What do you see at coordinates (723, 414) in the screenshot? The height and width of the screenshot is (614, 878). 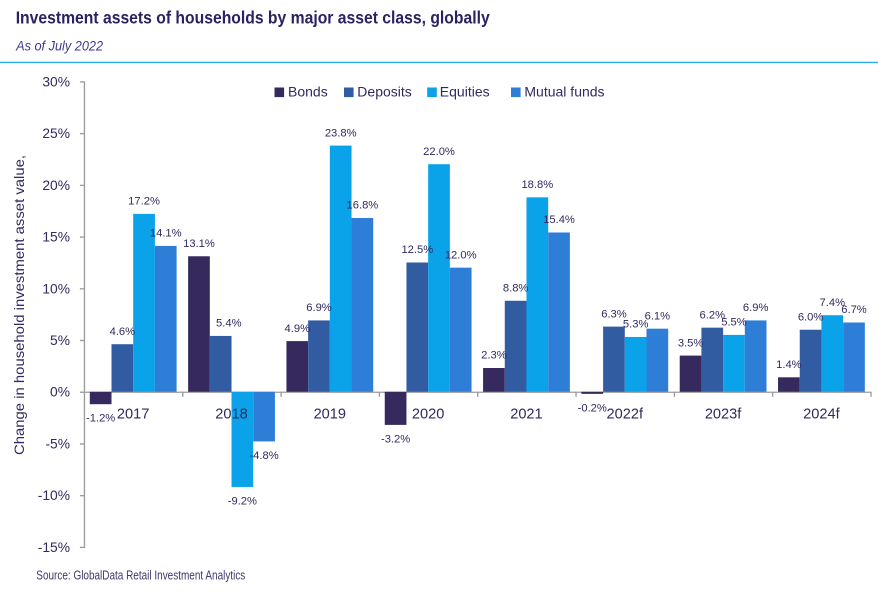 I see `svg-text: 2023f` at bounding box center [723, 414].